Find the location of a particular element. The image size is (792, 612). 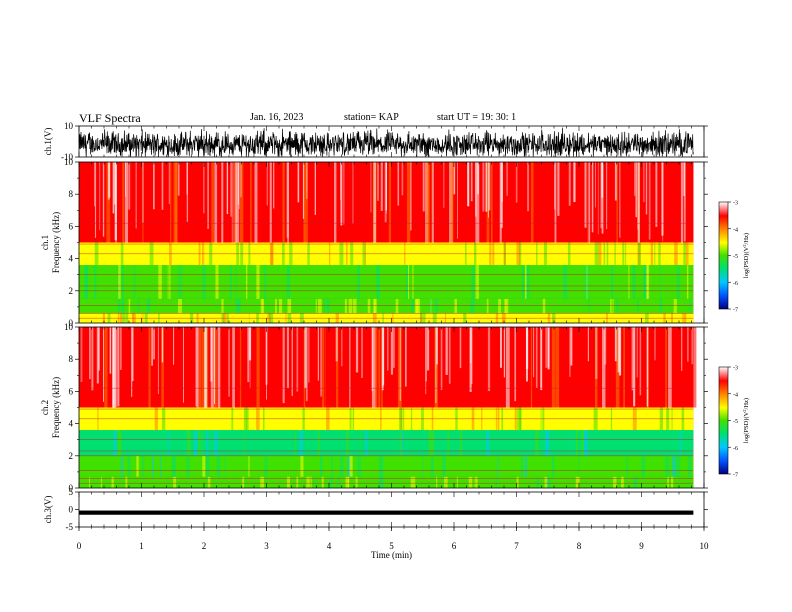

colorbar-tick-label: -3 is located at coordinates (735, 369).